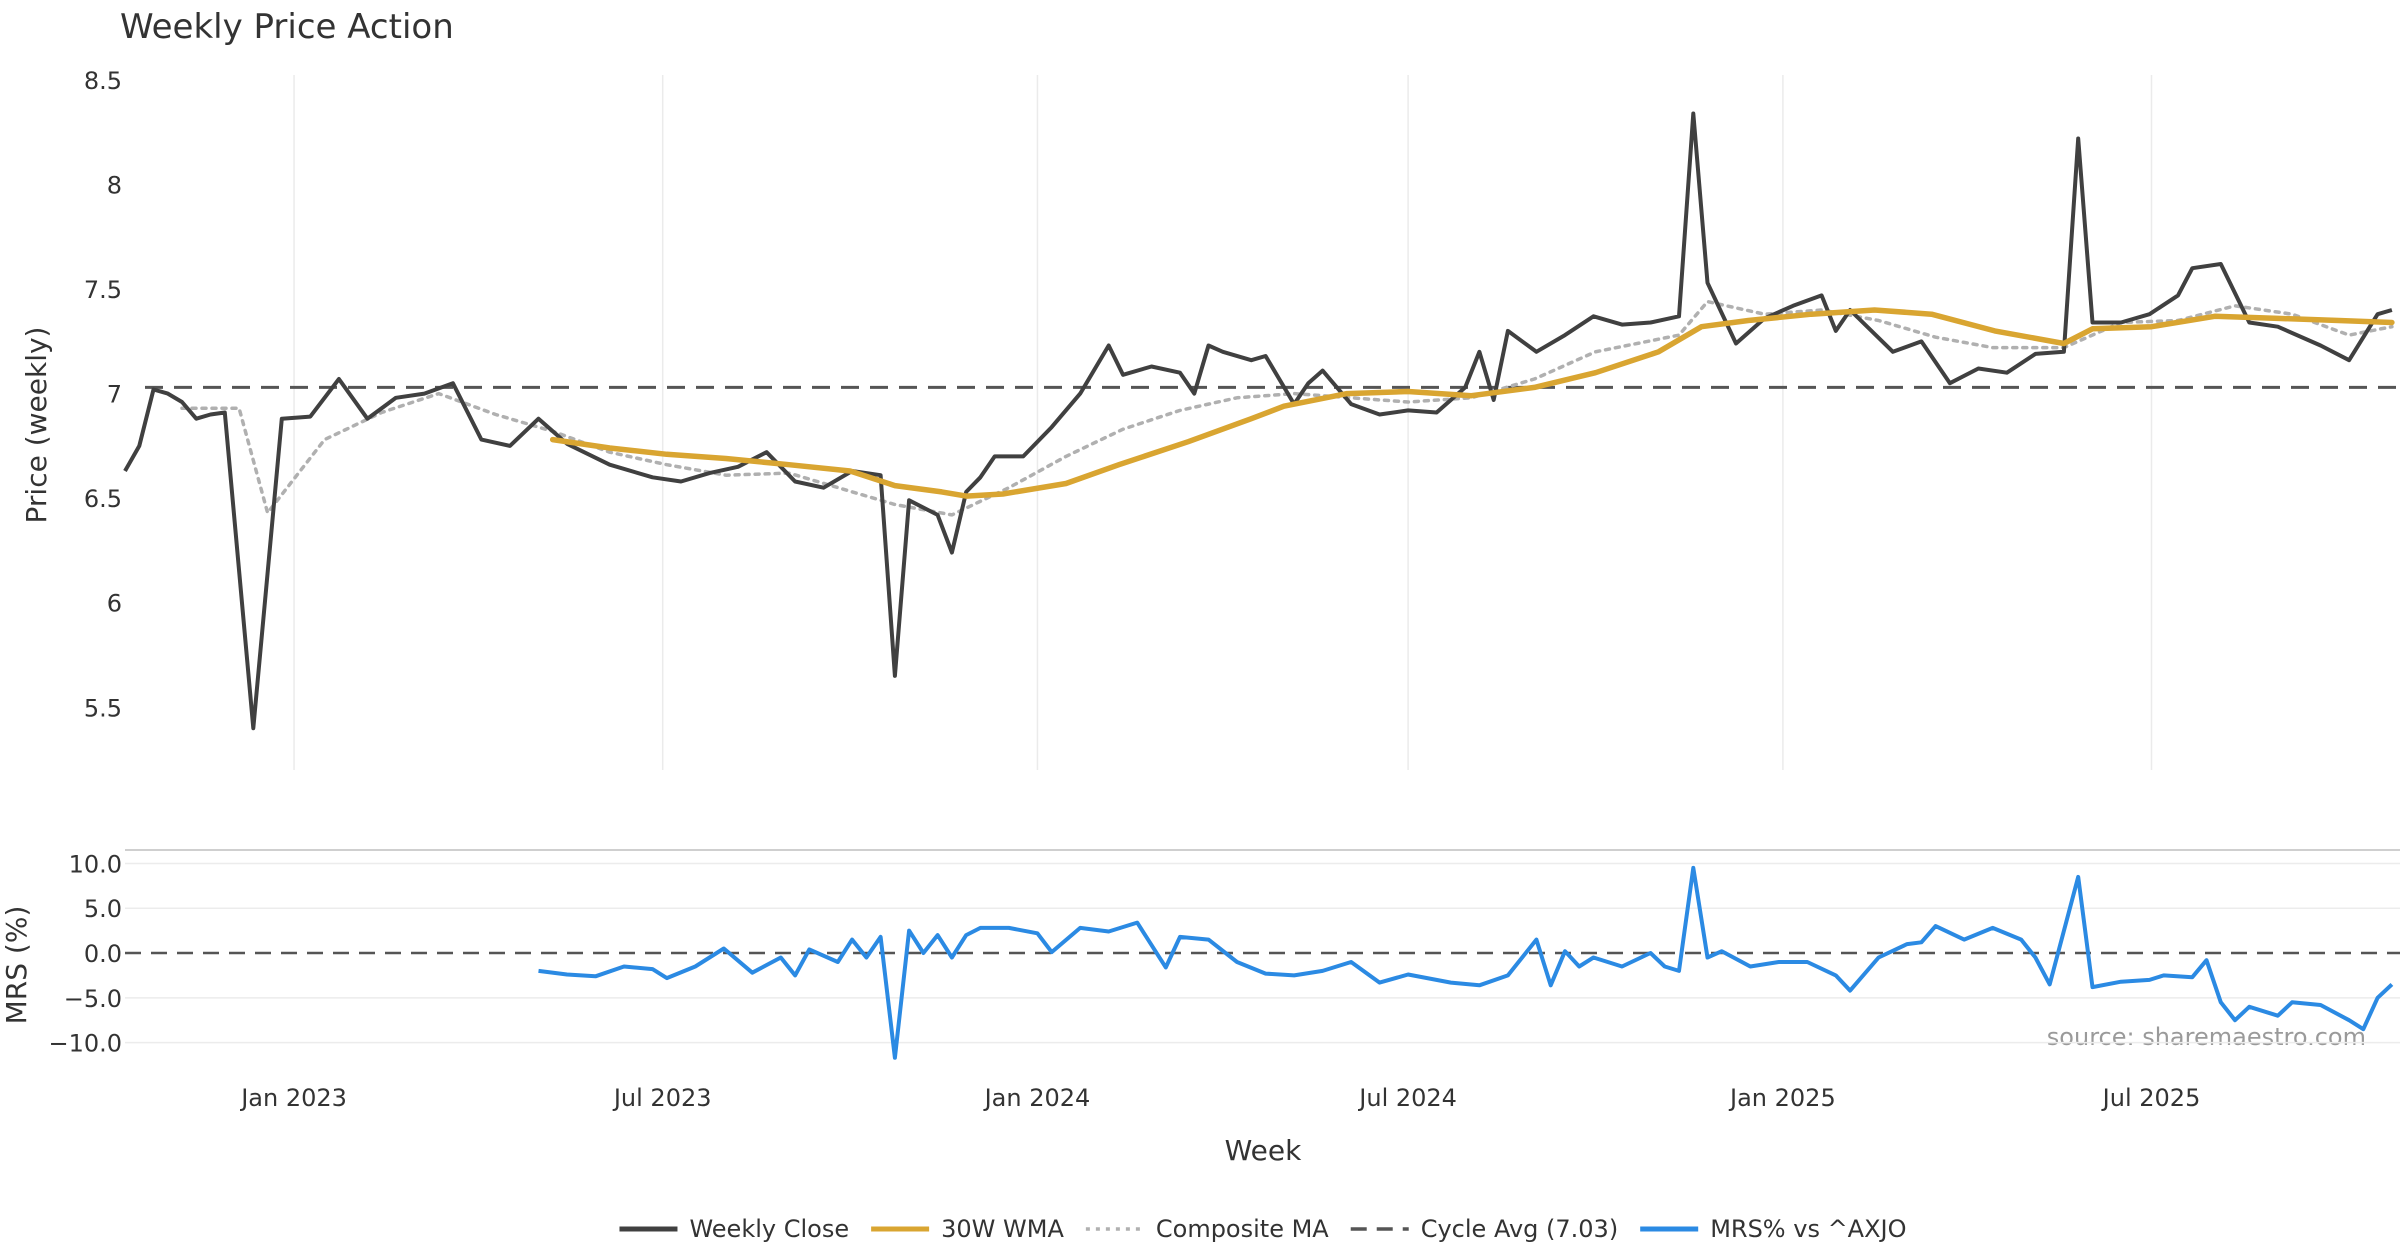 This screenshot has height=1260, width=2400. What do you see at coordinates (1002, 1229) in the screenshot?
I see `legend-label: 30W WMA` at bounding box center [1002, 1229].